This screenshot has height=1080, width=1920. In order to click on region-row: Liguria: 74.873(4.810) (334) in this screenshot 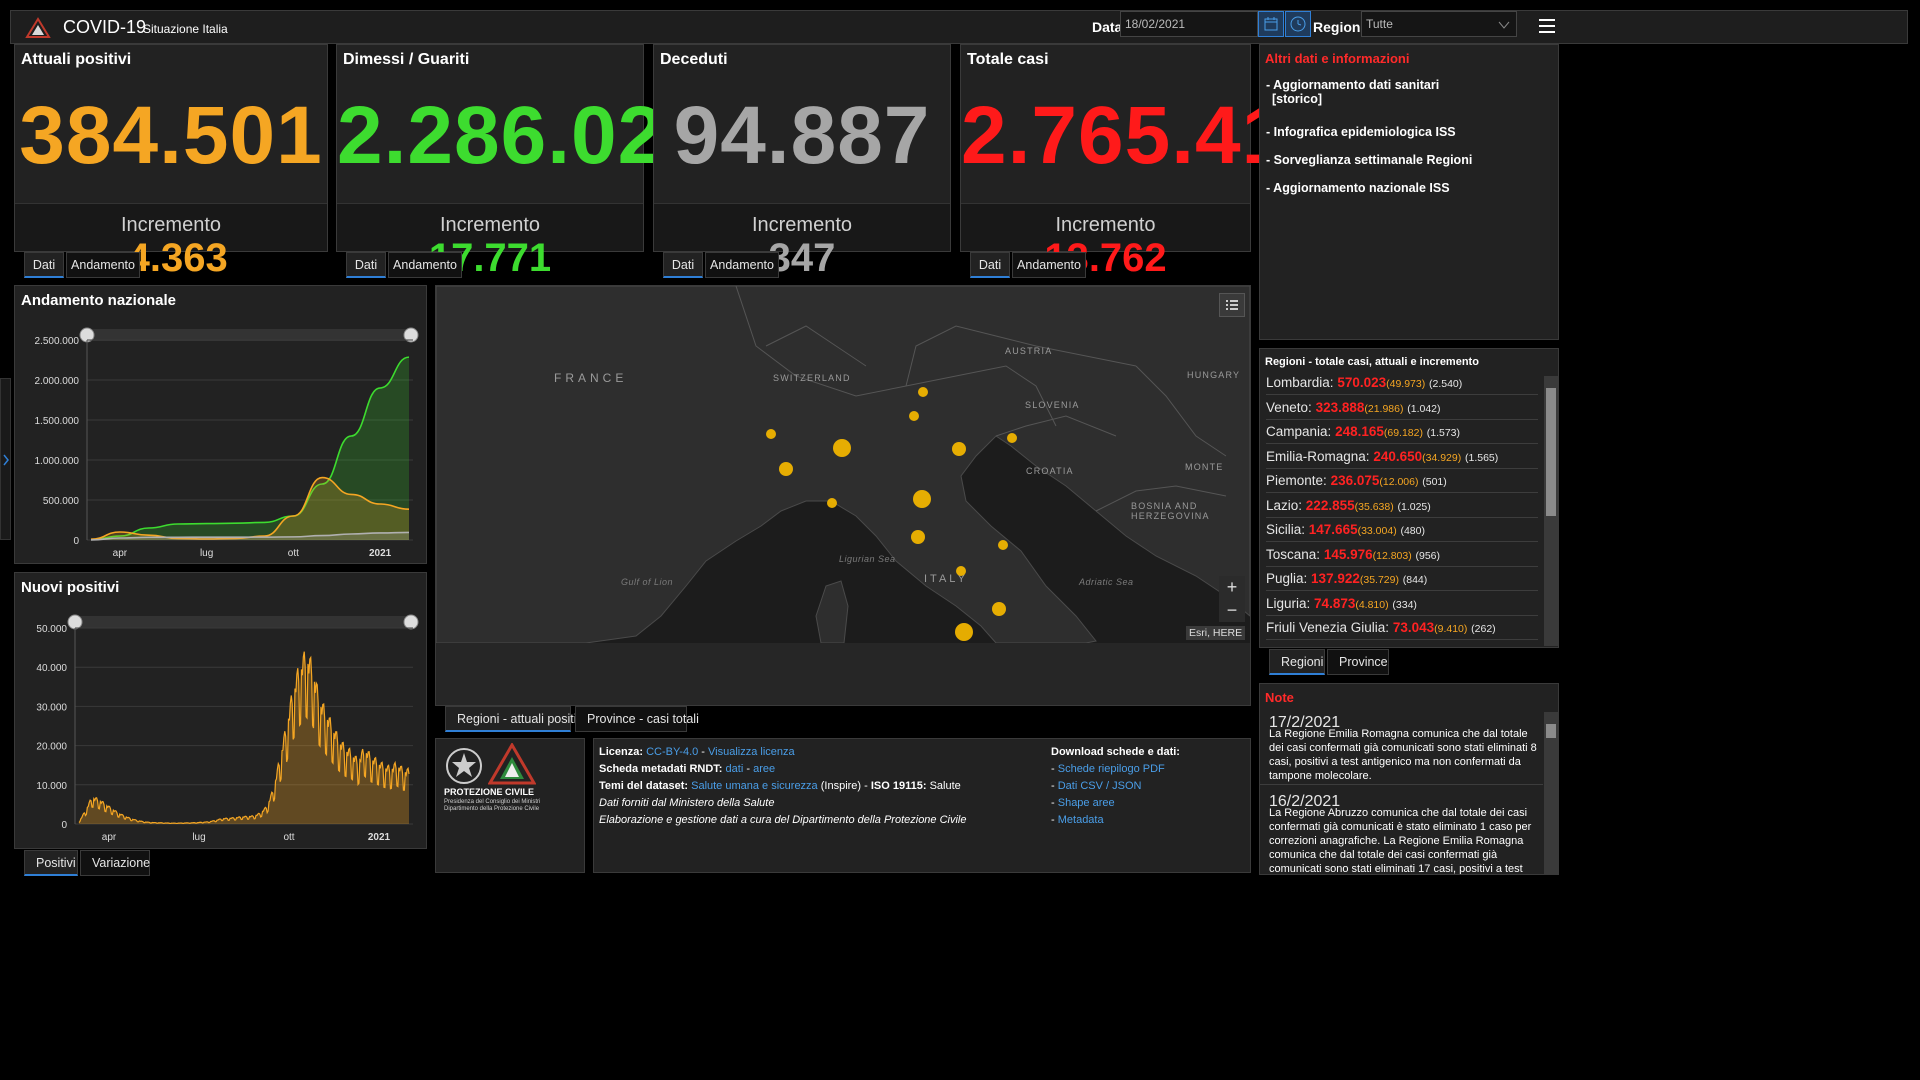, I will do `click(1402, 604)`.